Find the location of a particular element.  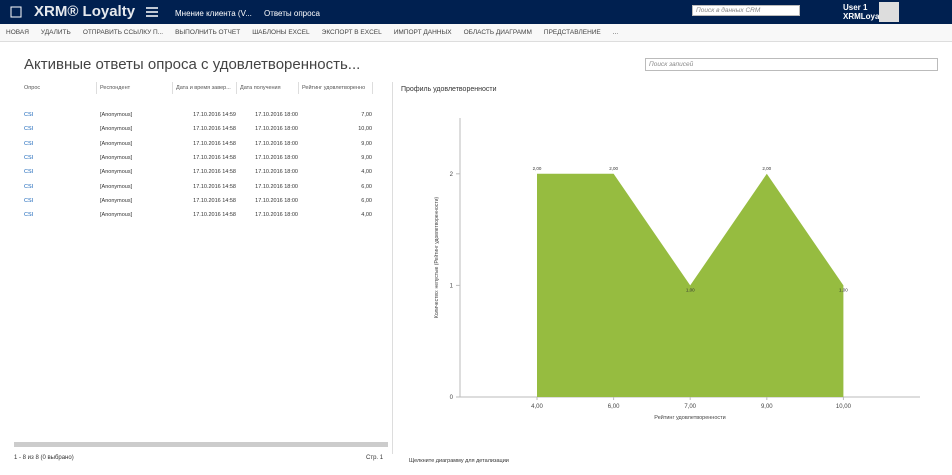

scrollbar is located at coordinates (201, 444).